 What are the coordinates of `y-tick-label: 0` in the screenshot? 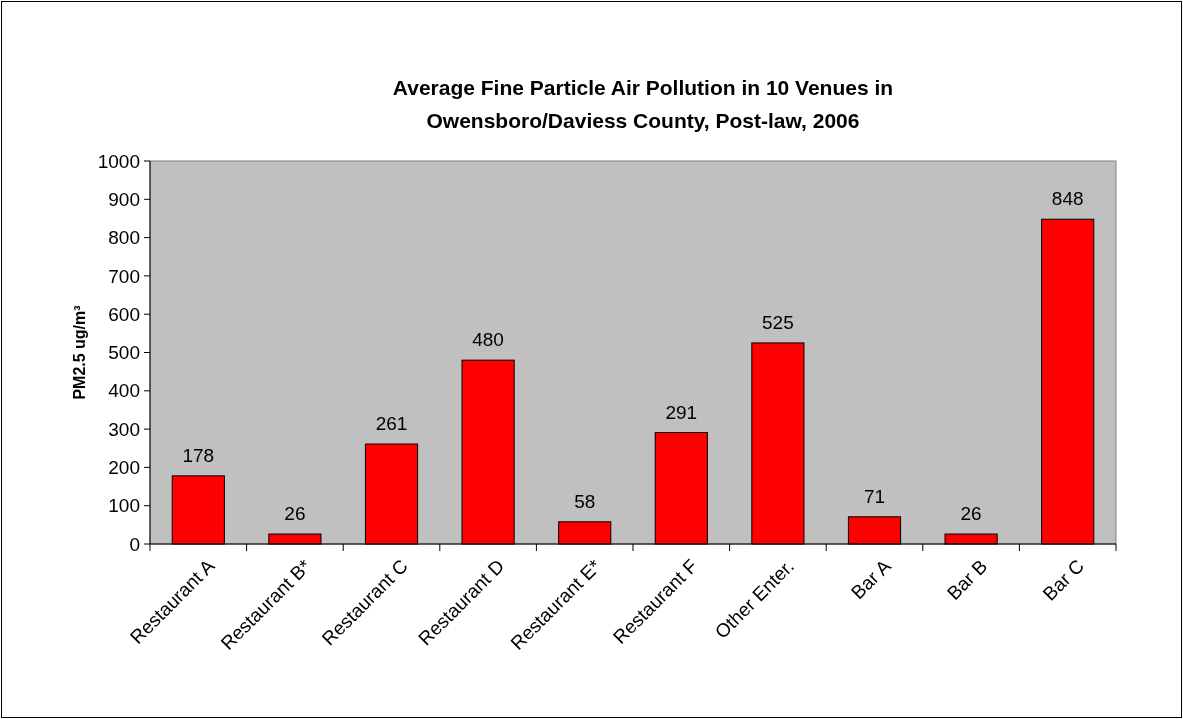 It's located at (134, 544).